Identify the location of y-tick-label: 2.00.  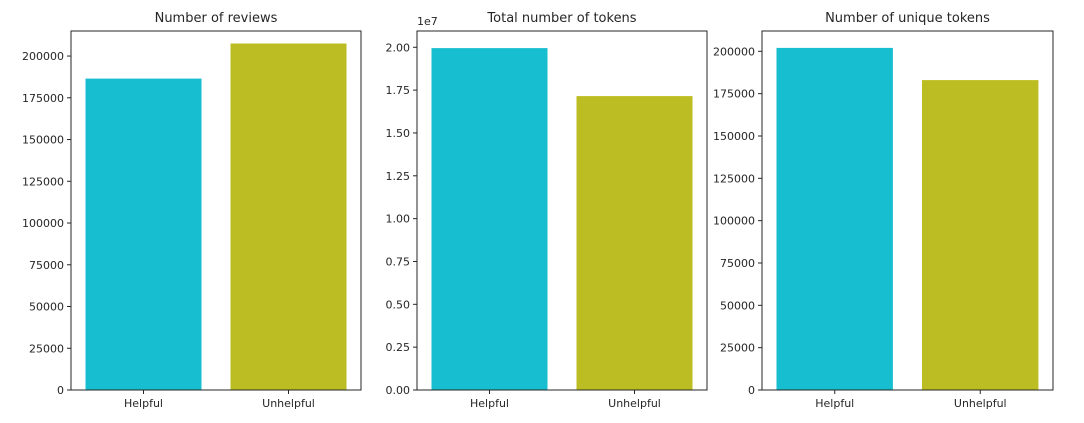
(398, 47).